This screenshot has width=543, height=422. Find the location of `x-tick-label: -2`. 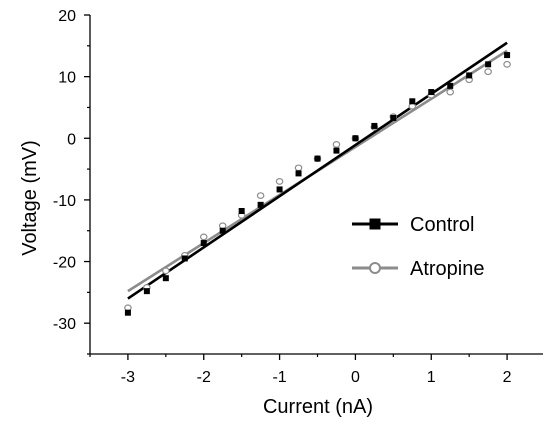

x-tick-label: -2 is located at coordinates (204, 377).